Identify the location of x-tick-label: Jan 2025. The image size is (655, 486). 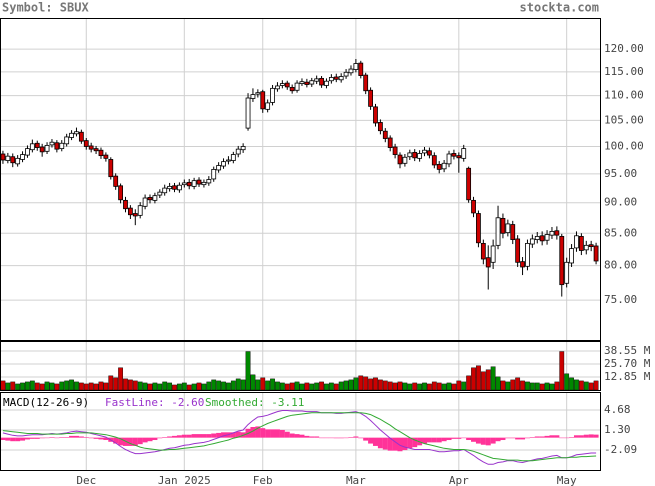
(184, 480).